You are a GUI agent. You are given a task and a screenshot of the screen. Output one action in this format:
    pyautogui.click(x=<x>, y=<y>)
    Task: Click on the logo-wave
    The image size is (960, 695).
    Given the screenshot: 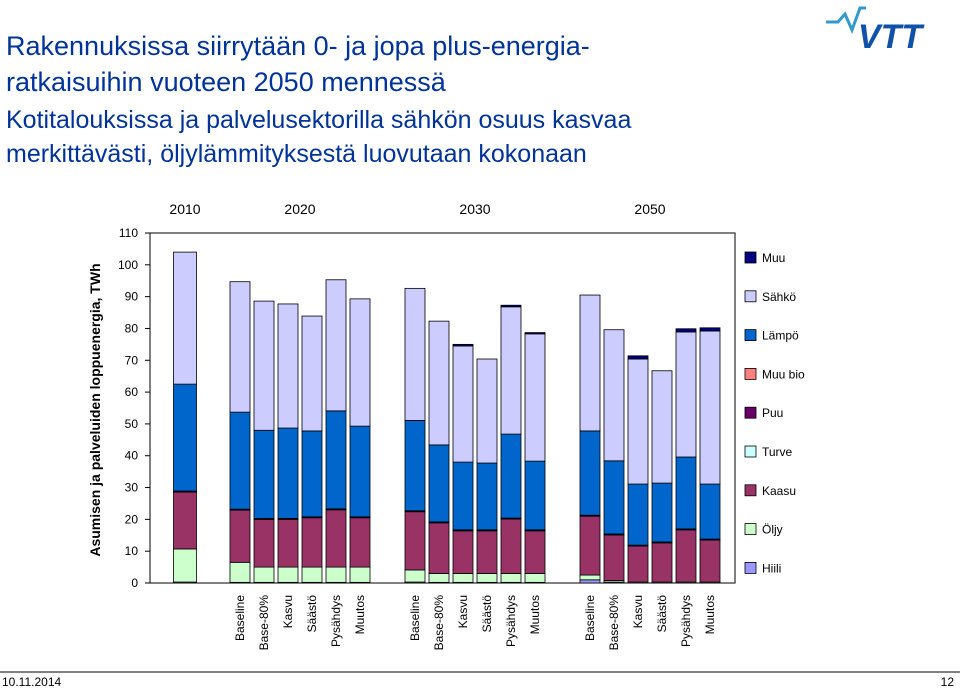 What is the action you would take?
    pyautogui.click(x=846, y=20)
    